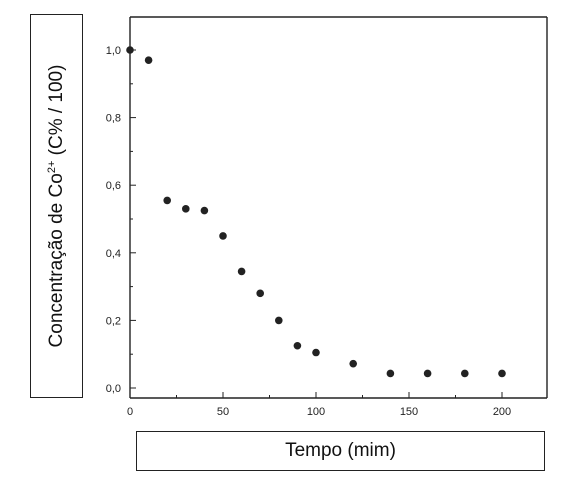  What do you see at coordinates (409, 412) in the screenshot?
I see `x-tick-label: 150` at bounding box center [409, 412].